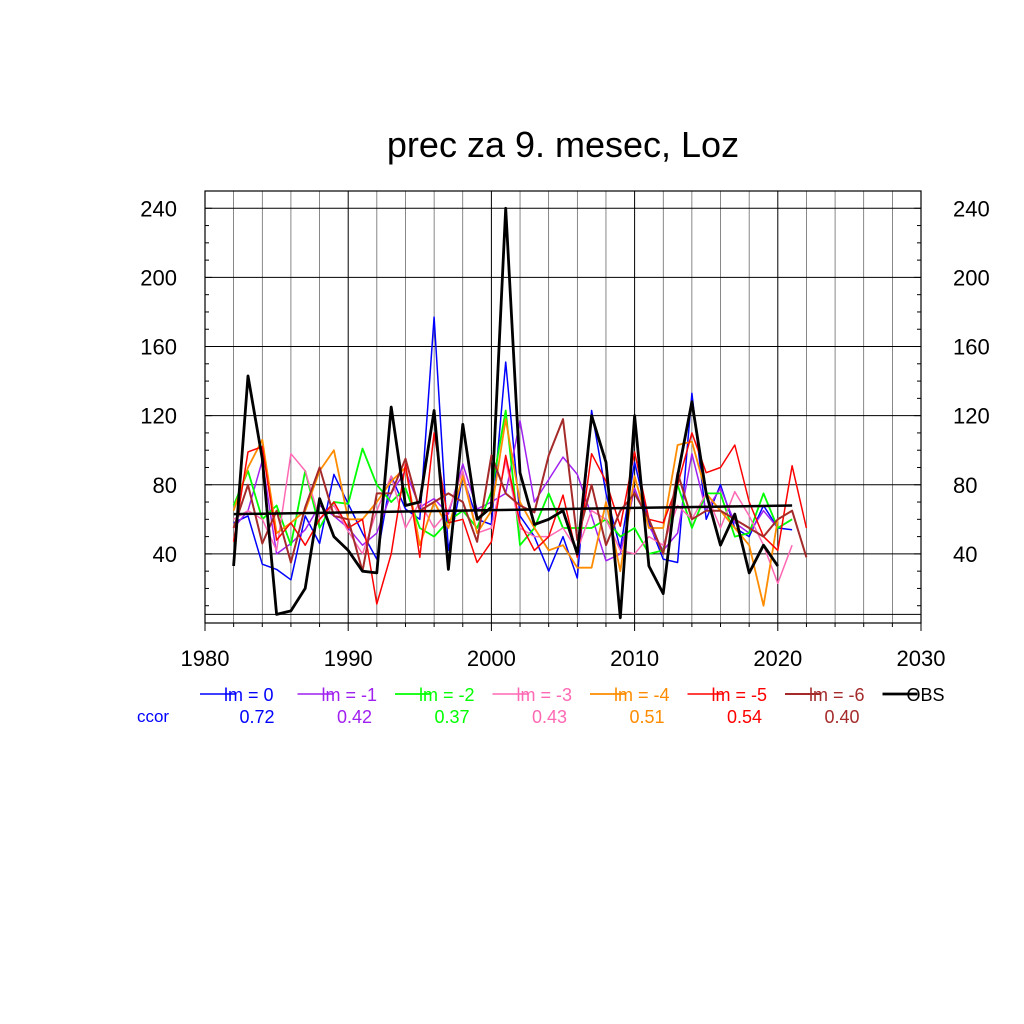  What do you see at coordinates (549, 717) in the screenshot?
I see `ccor-value: 0.43` at bounding box center [549, 717].